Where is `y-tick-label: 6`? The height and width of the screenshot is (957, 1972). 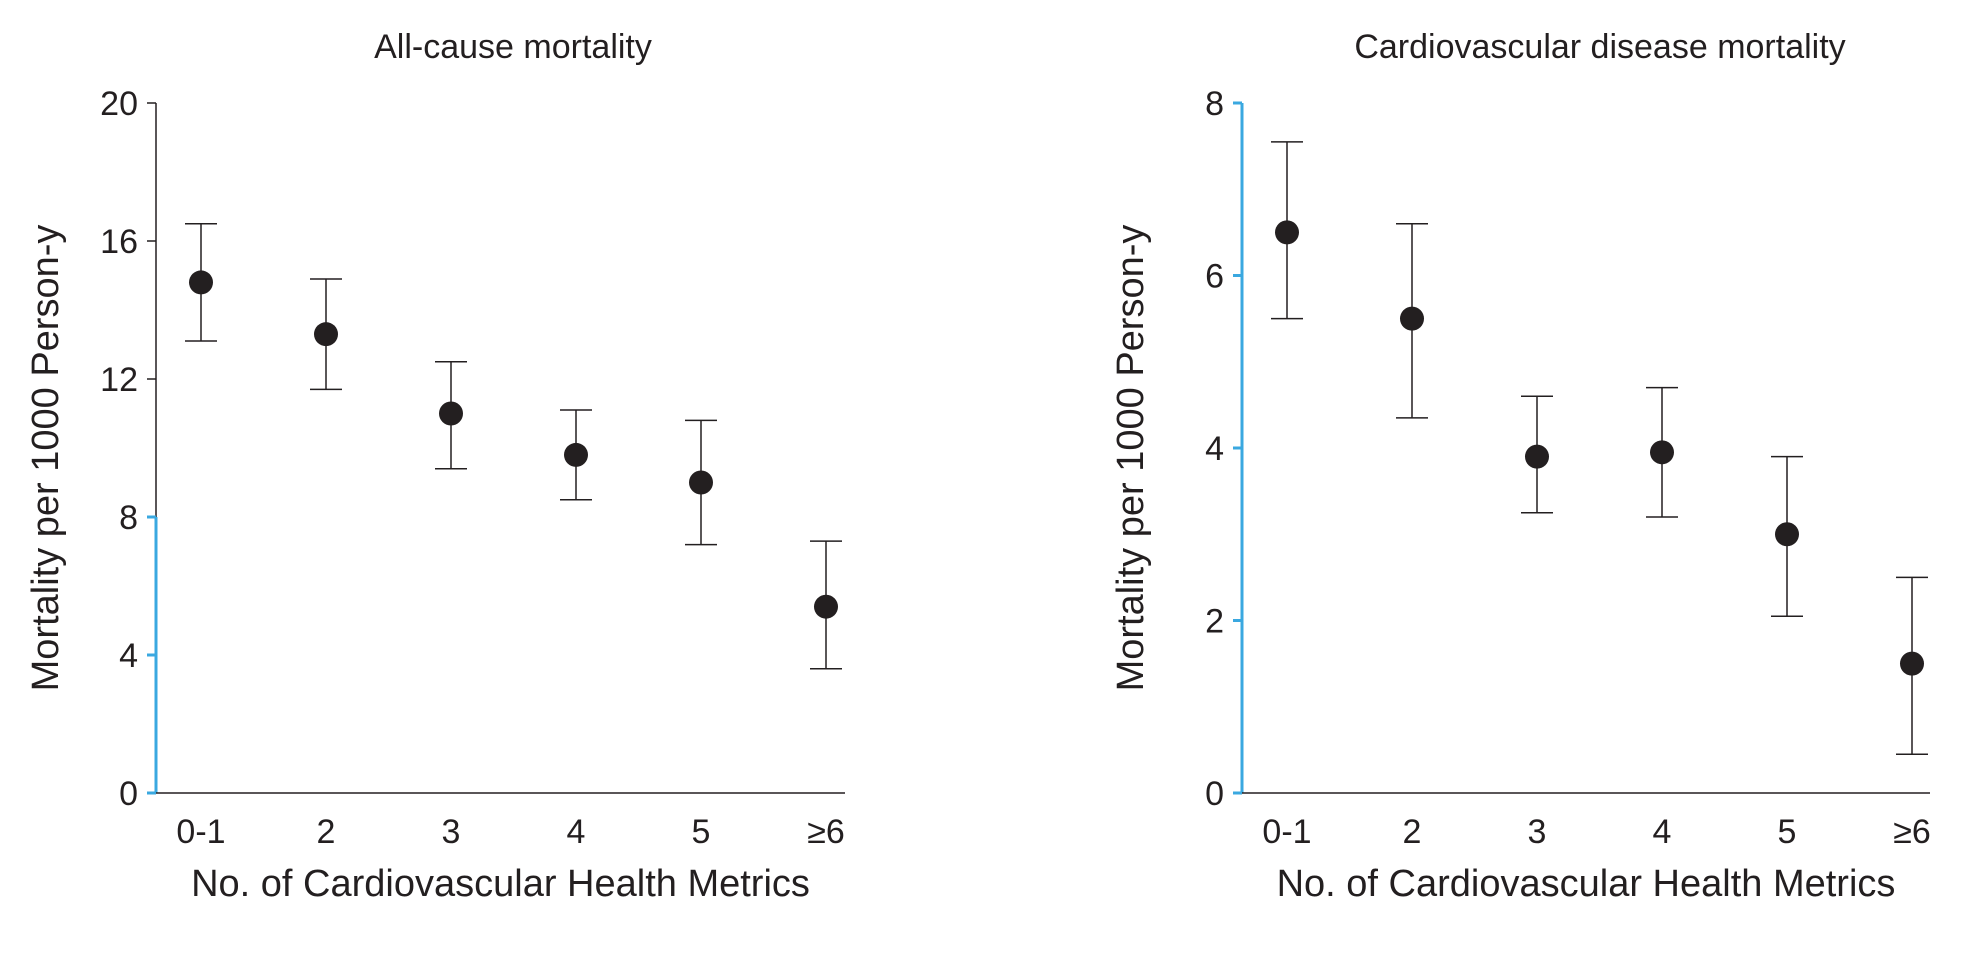 y-tick-label: 6 is located at coordinates (1214, 277).